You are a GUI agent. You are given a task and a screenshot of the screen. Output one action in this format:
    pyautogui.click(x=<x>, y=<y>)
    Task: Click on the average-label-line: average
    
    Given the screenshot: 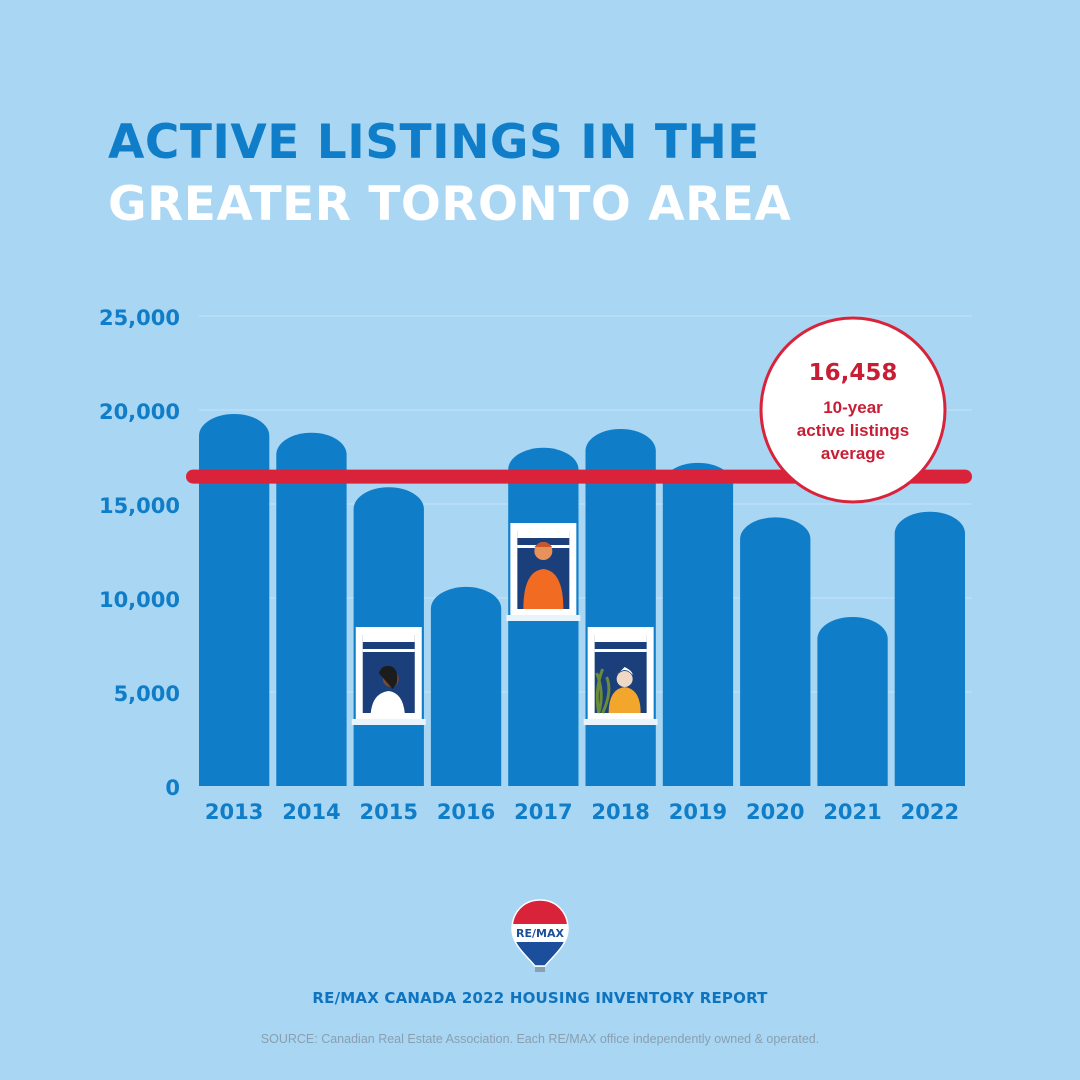 What is the action you would take?
    pyautogui.click(x=853, y=453)
    